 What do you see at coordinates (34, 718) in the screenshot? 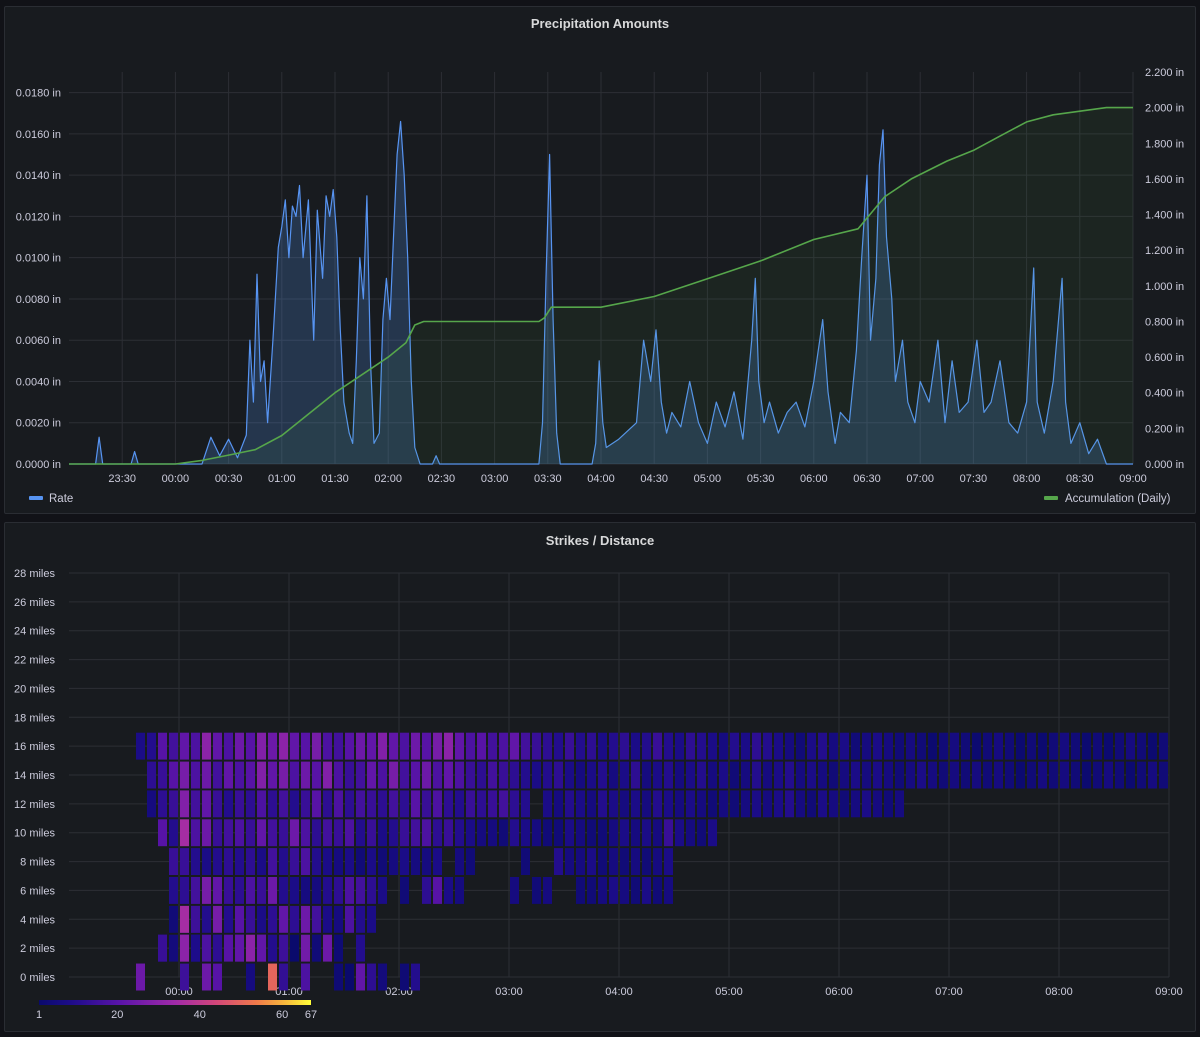
I see `y-tick-label: 18 miles` at bounding box center [34, 718].